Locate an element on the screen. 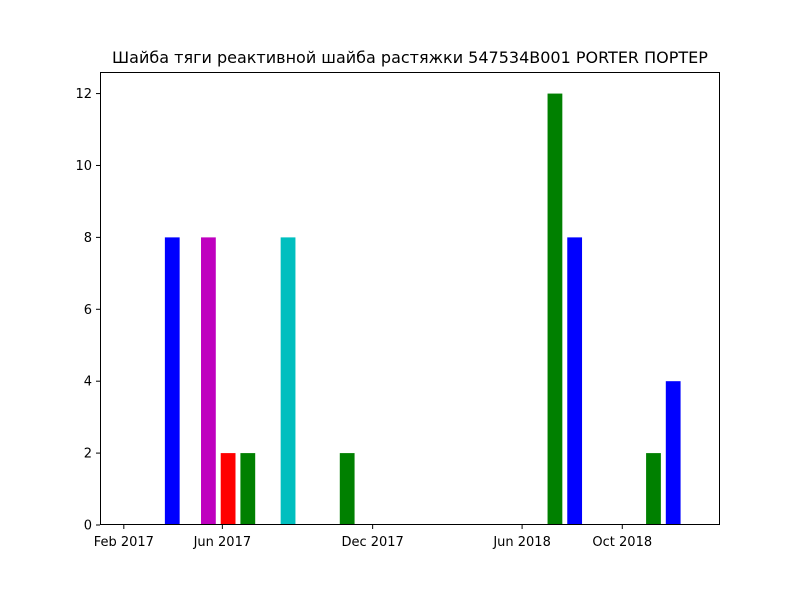 The width and height of the screenshot is (800, 604). x-tick-label: Jun 2017 is located at coordinates (222, 542).